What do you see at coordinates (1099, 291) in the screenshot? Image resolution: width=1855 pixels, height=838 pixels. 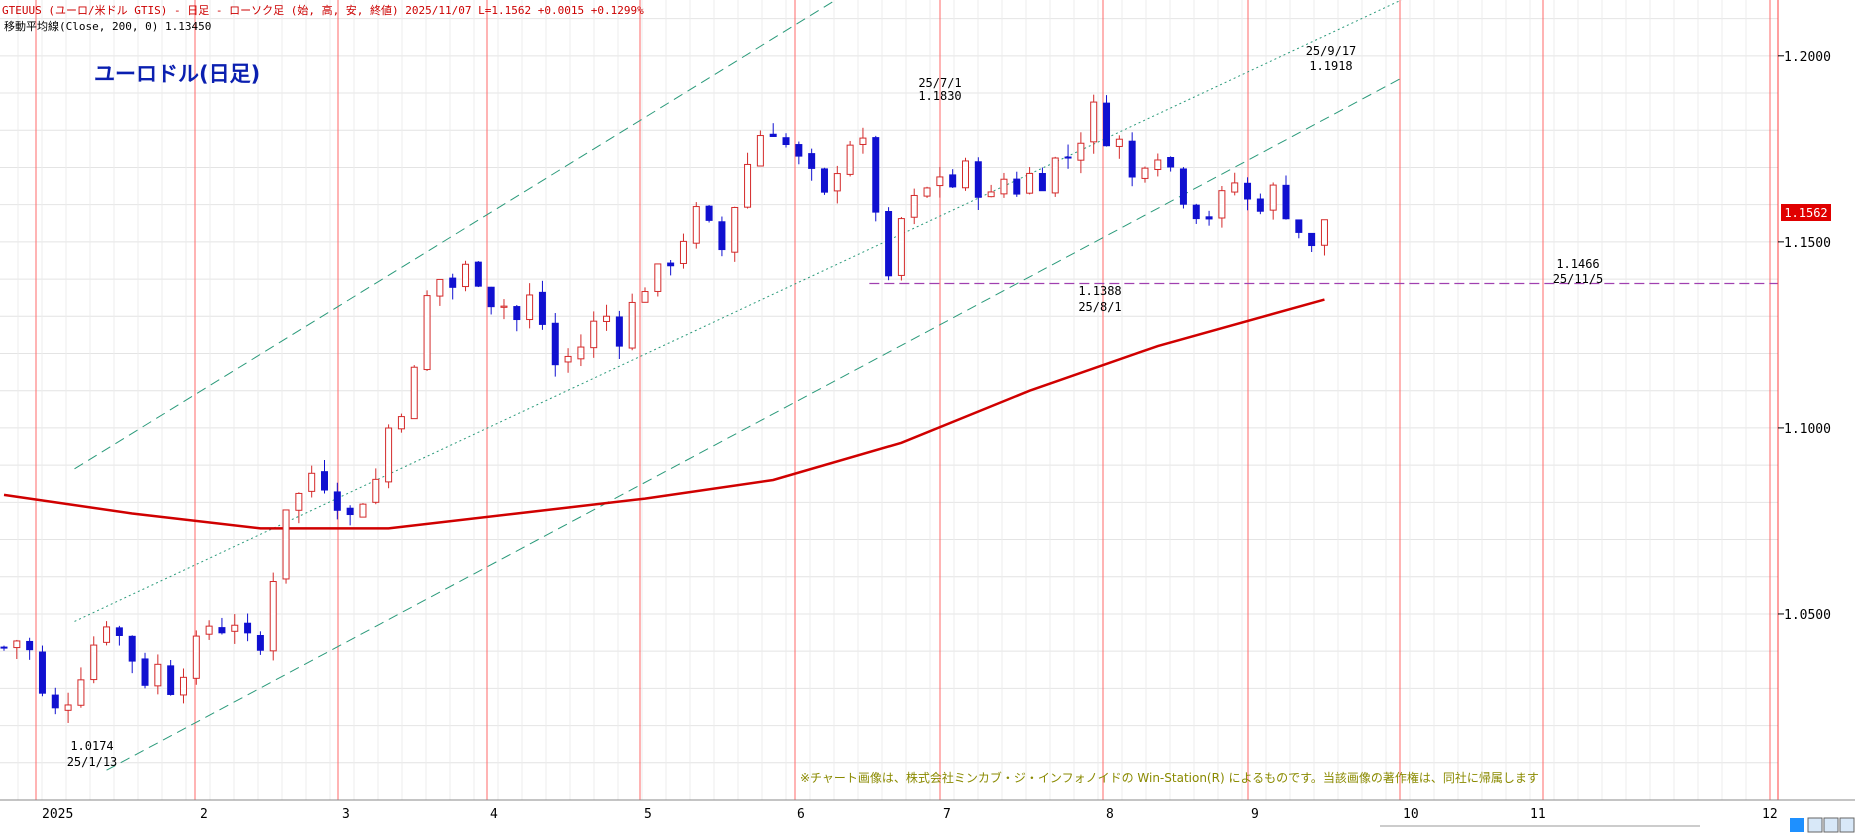 I see `annotation-value: 1.1388` at bounding box center [1099, 291].